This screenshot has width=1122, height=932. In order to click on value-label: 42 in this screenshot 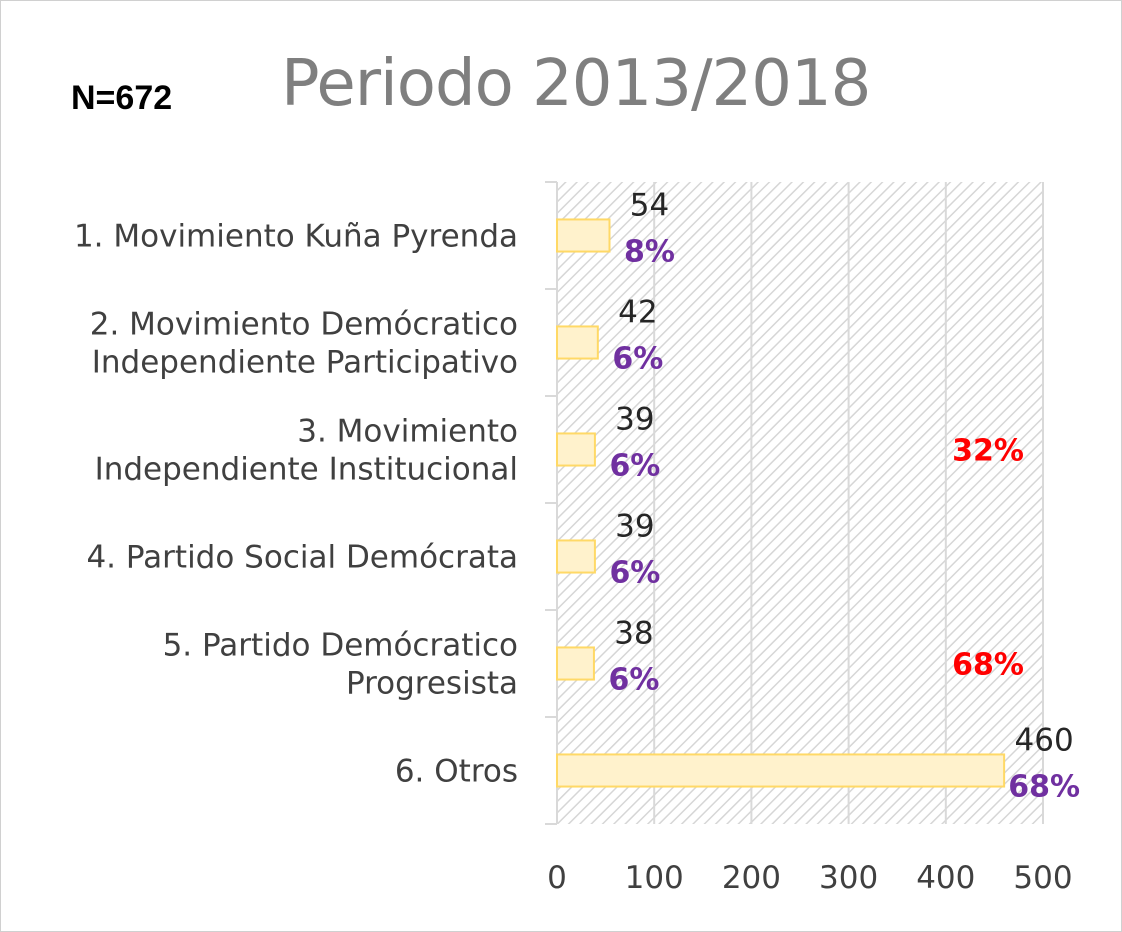, I will do `click(637, 313)`.